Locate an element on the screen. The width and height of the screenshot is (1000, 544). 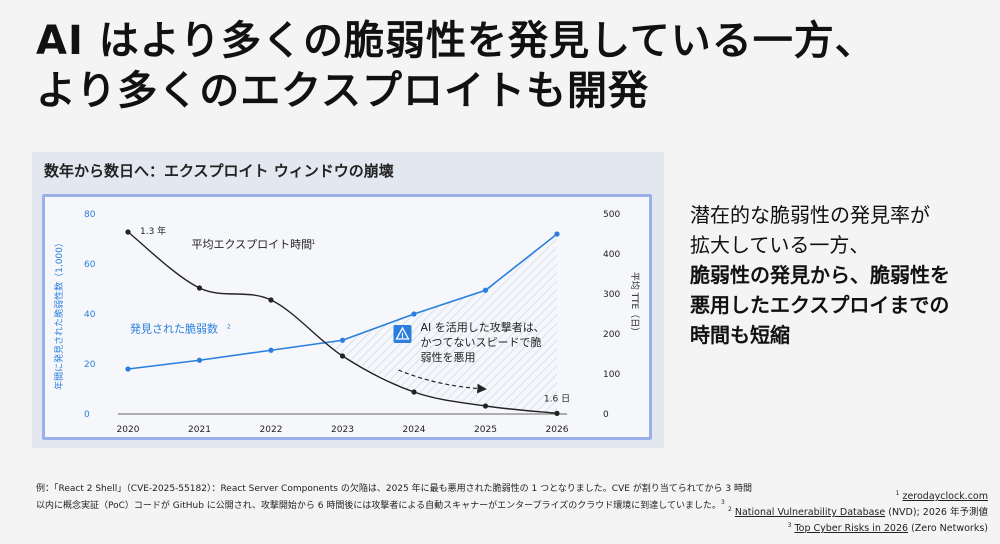
ref-1-link: zerodayclock.com is located at coordinates (945, 497).